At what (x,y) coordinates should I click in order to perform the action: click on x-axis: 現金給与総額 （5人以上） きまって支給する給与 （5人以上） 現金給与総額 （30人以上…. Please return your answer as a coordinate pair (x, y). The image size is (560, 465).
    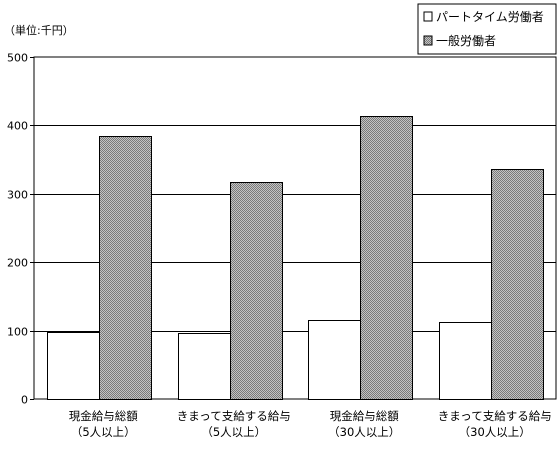
    Looking at the image, I should click on (310, 424).